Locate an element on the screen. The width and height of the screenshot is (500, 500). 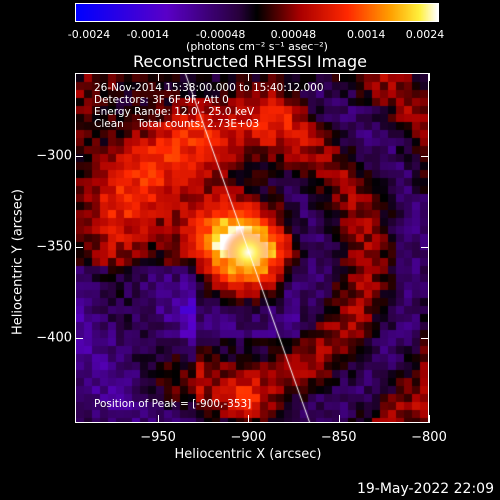
colorbar-tick-label: -0.0014 is located at coordinates (148, 34).